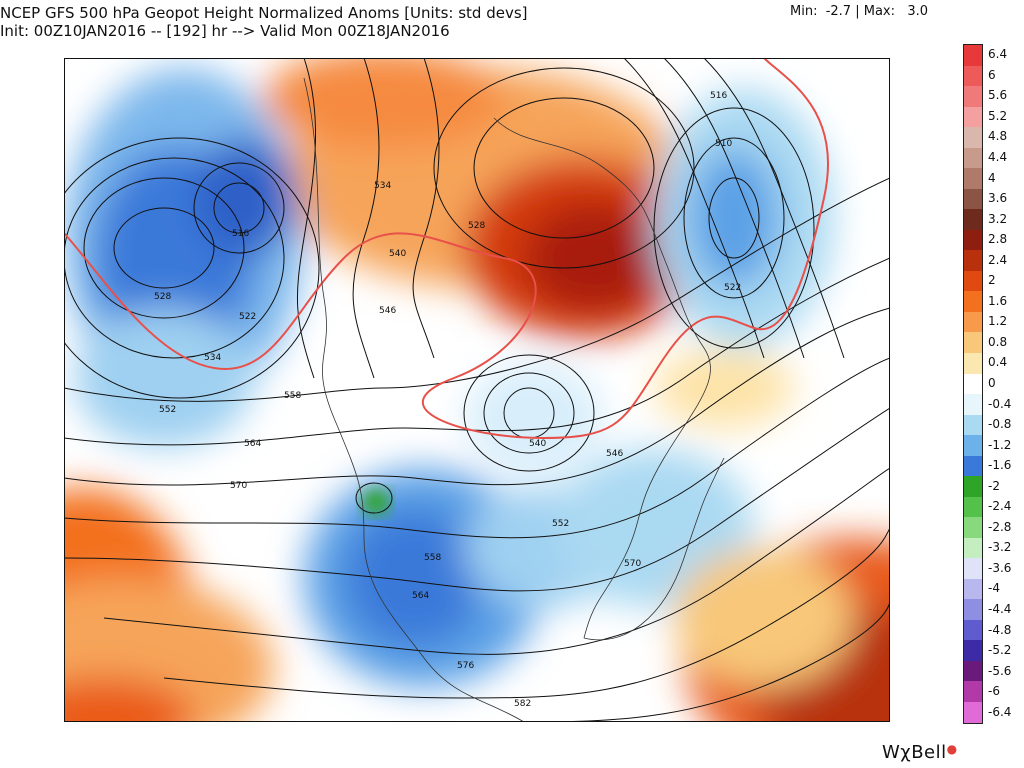 The image size is (1024, 768). Describe the element at coordinates (1000, 670) in the screenshot. I see `colorbar-label: -5.6` at that location.